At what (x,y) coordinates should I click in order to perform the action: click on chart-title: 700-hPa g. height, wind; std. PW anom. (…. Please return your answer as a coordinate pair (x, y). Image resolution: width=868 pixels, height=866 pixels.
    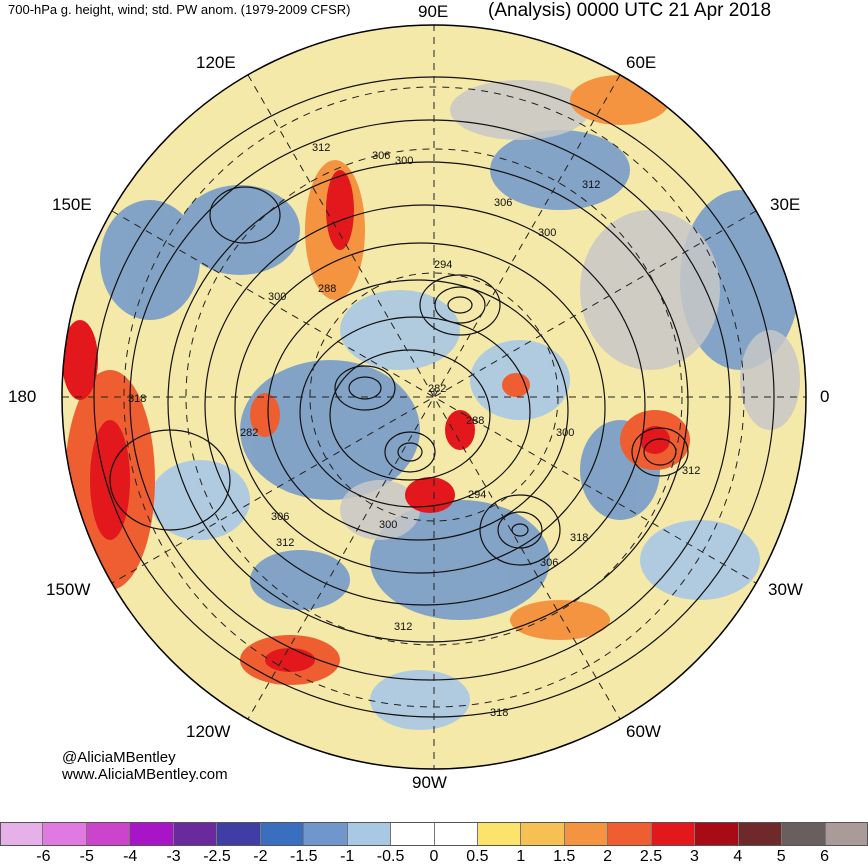
    Looking at the image, I should click on (179, 9).